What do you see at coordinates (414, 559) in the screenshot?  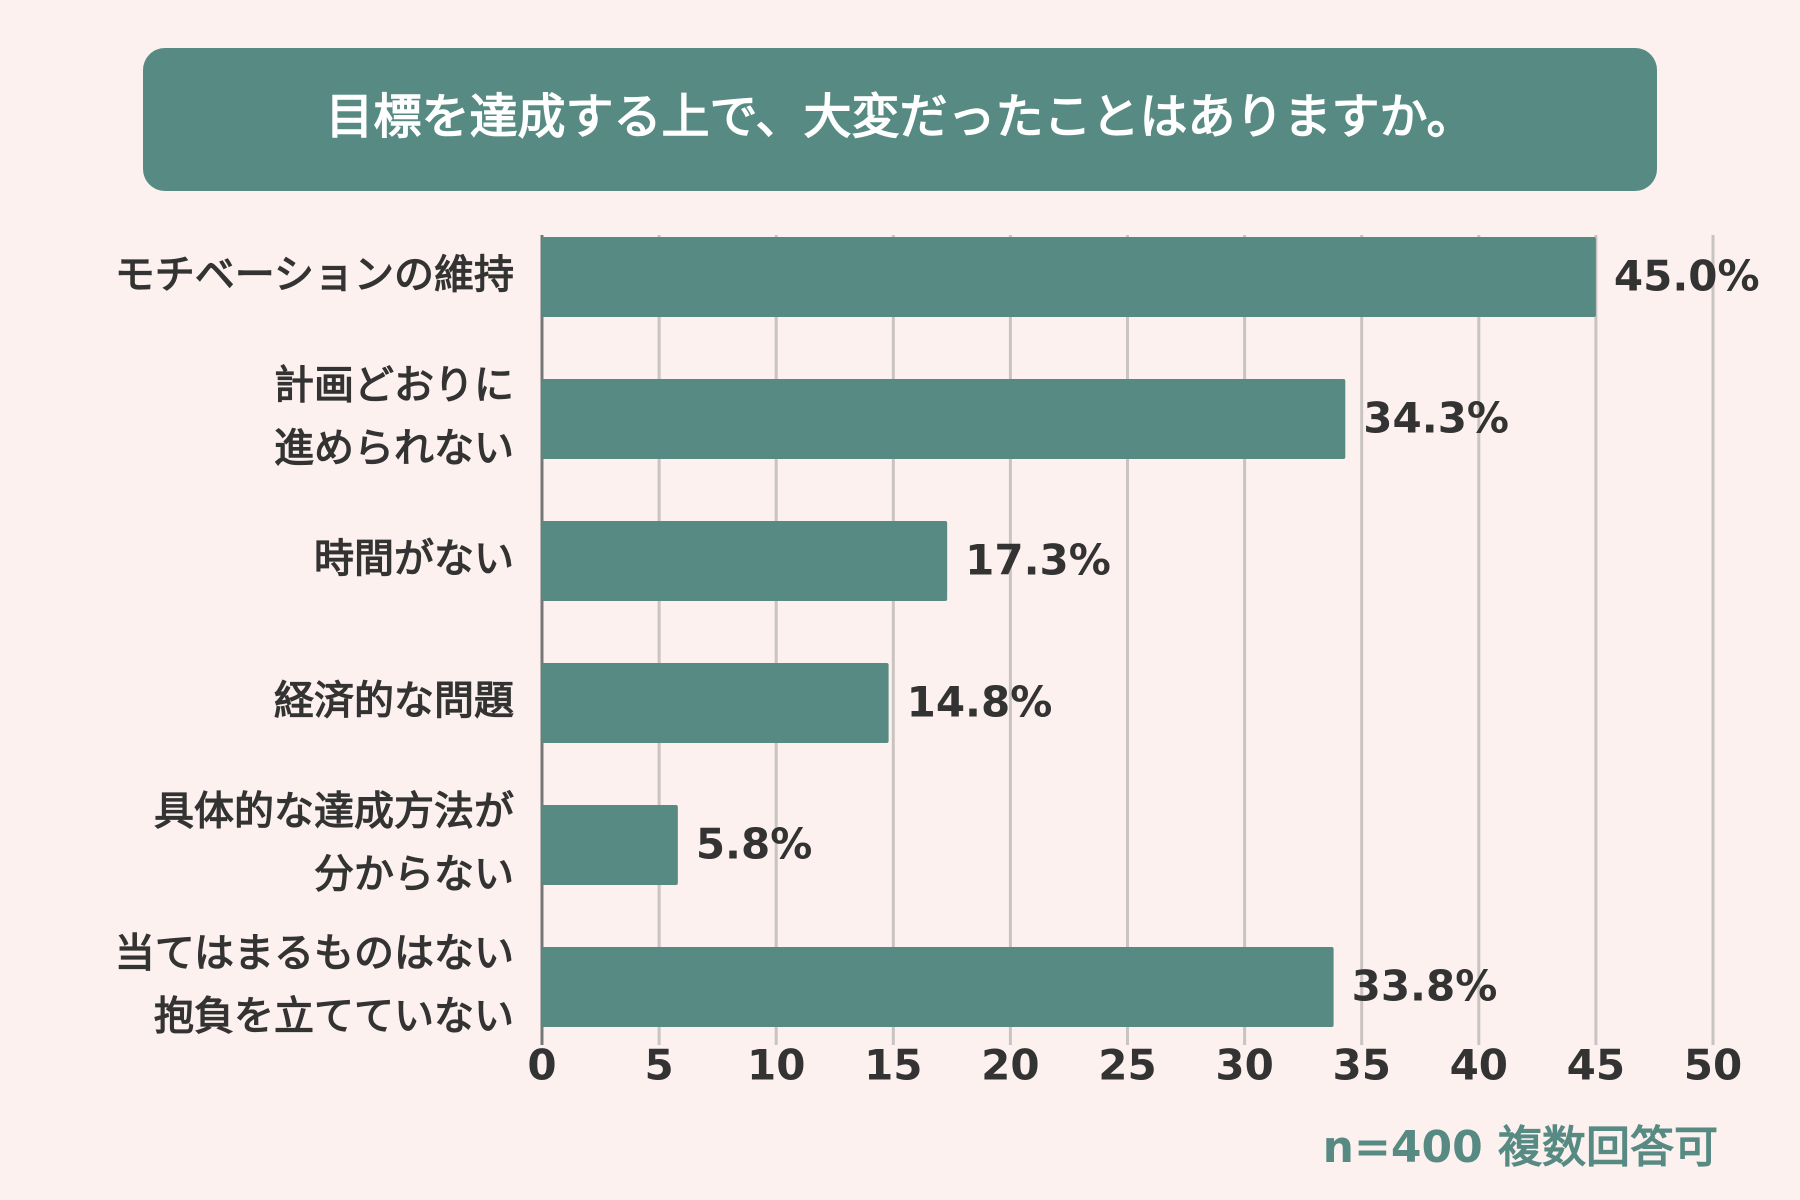 I see `y-tick-label: 時間がない` at bounding box center [414, 559].